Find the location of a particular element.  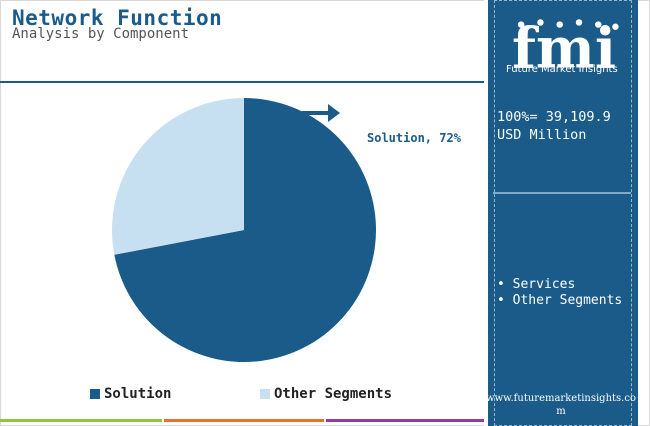

market-total: 100%= 39,109.9 USD Million is located at coordinates (567, 126).